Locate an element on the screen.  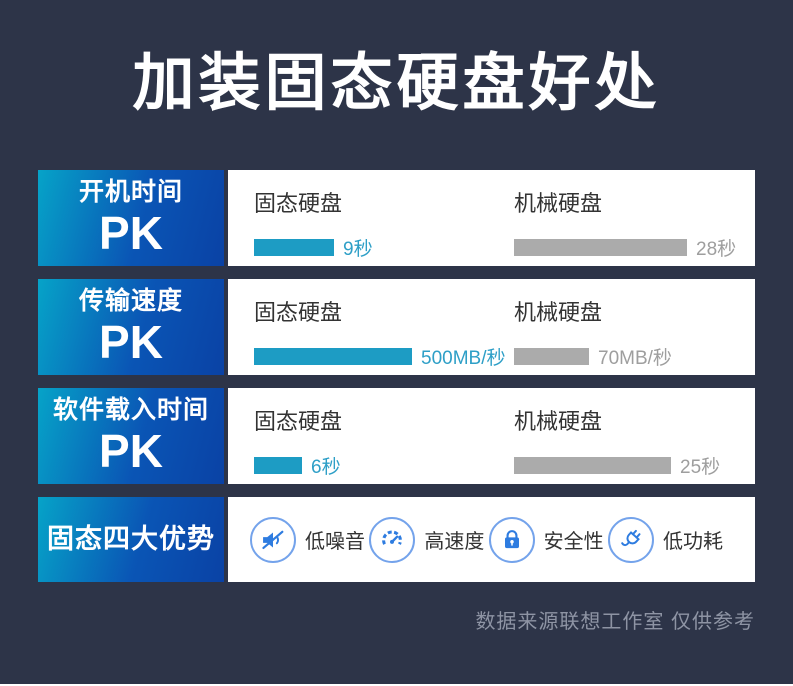
advantage-item-low-power: 低功耗 is located at coordinates (665, 539).